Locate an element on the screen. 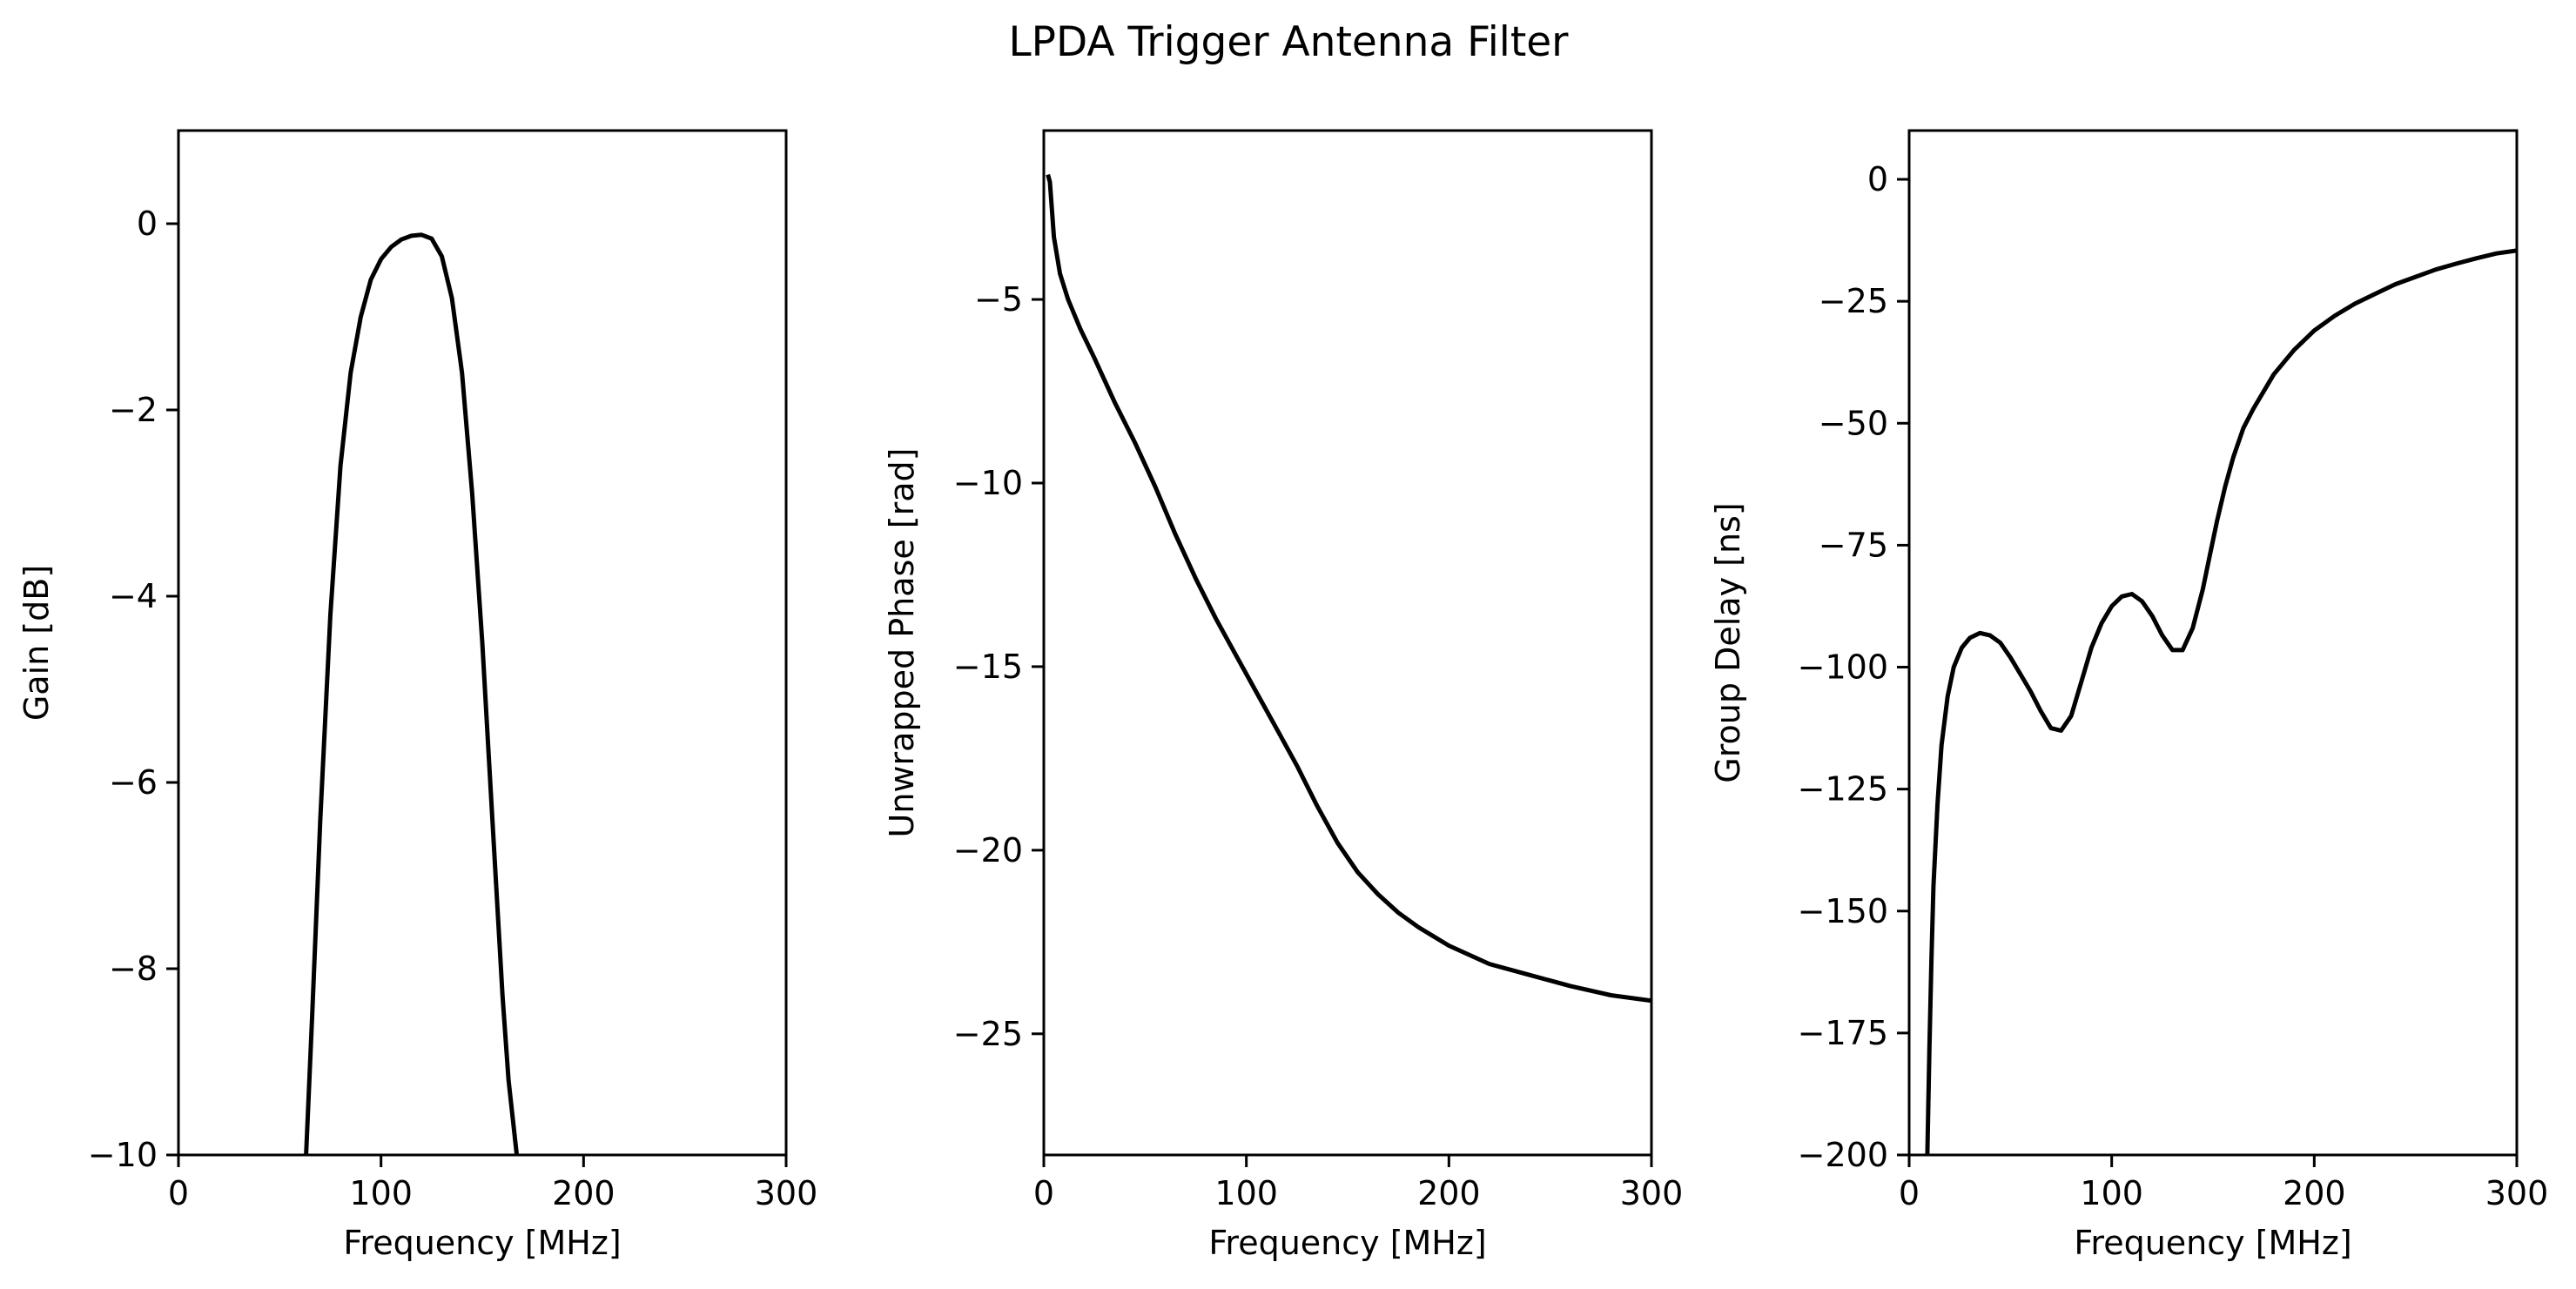 This screenshot has width=2576, height=1289. y-tick-label: −15 is located at coordinates (988, 667).